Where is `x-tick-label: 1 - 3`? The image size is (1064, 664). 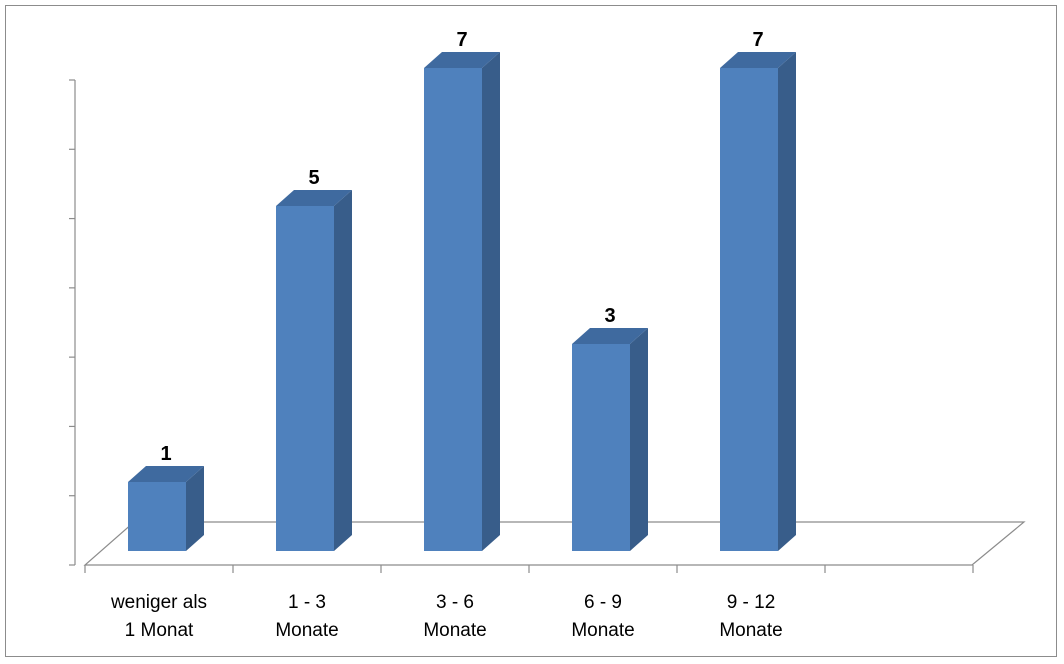
x-tick-label: 1 - 3 is located at coordinates (307, 602).